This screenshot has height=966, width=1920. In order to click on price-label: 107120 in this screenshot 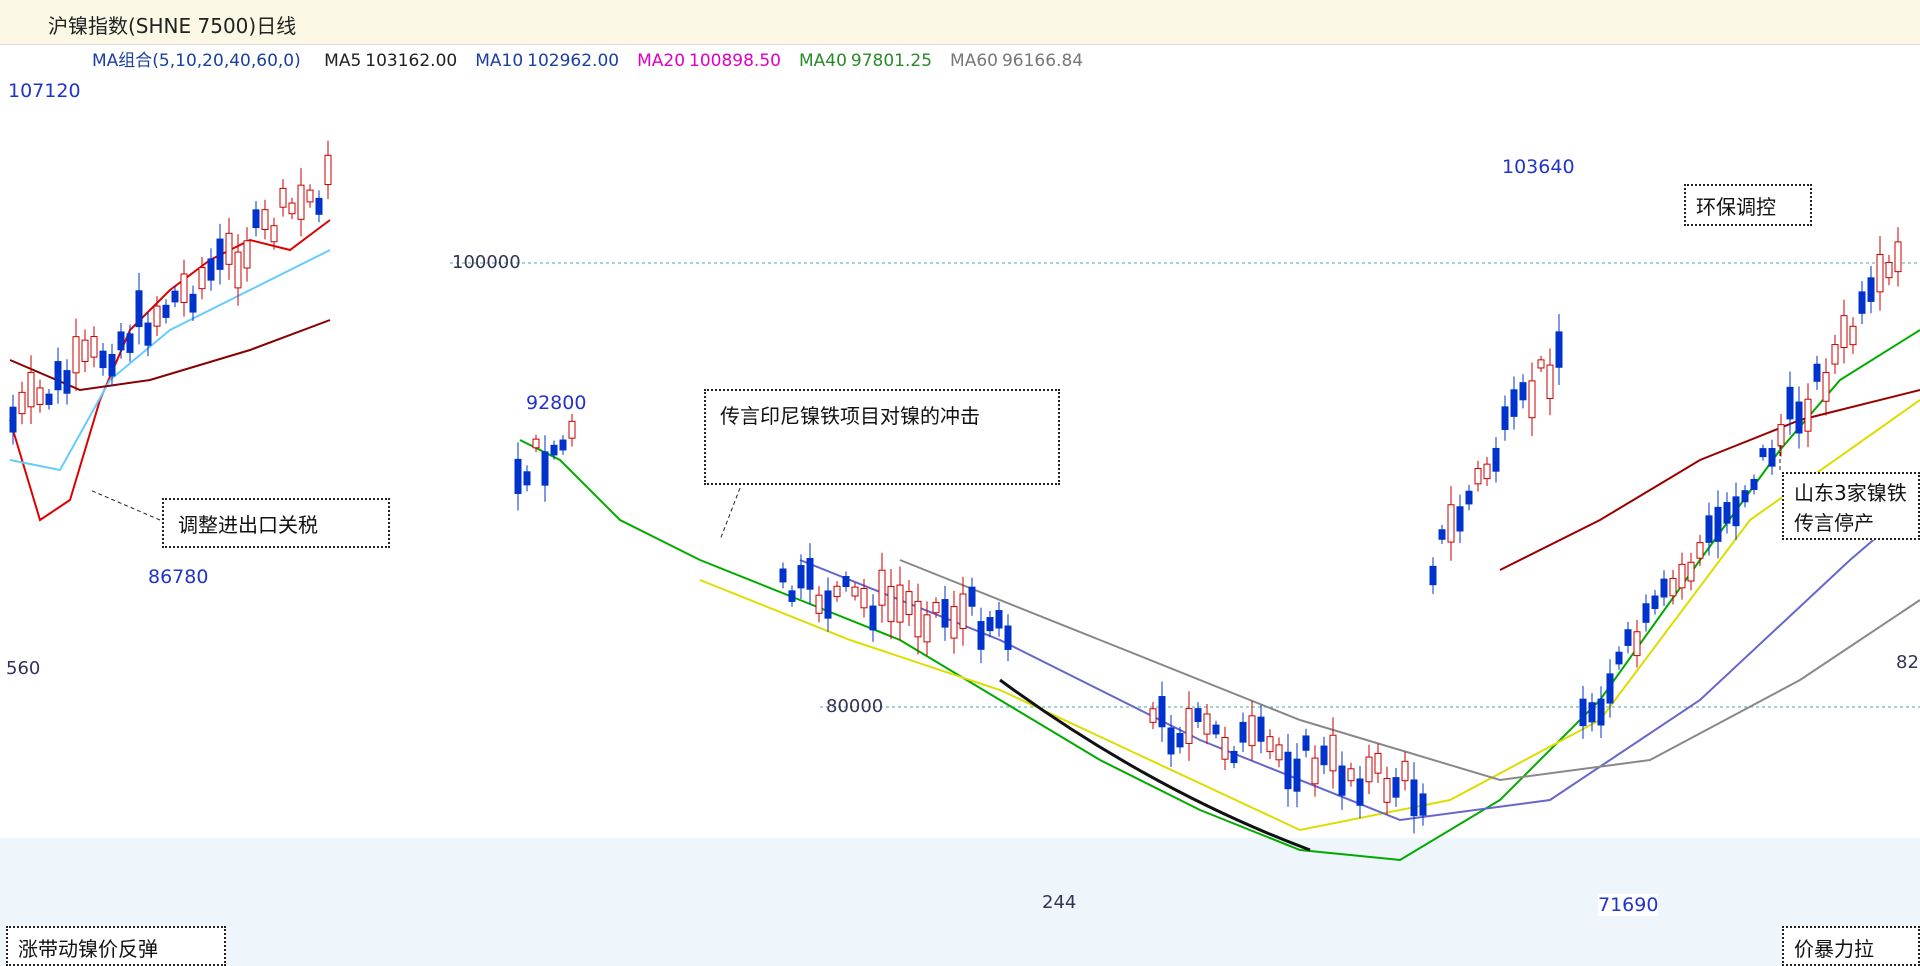, I will do `click(44, 91)`.